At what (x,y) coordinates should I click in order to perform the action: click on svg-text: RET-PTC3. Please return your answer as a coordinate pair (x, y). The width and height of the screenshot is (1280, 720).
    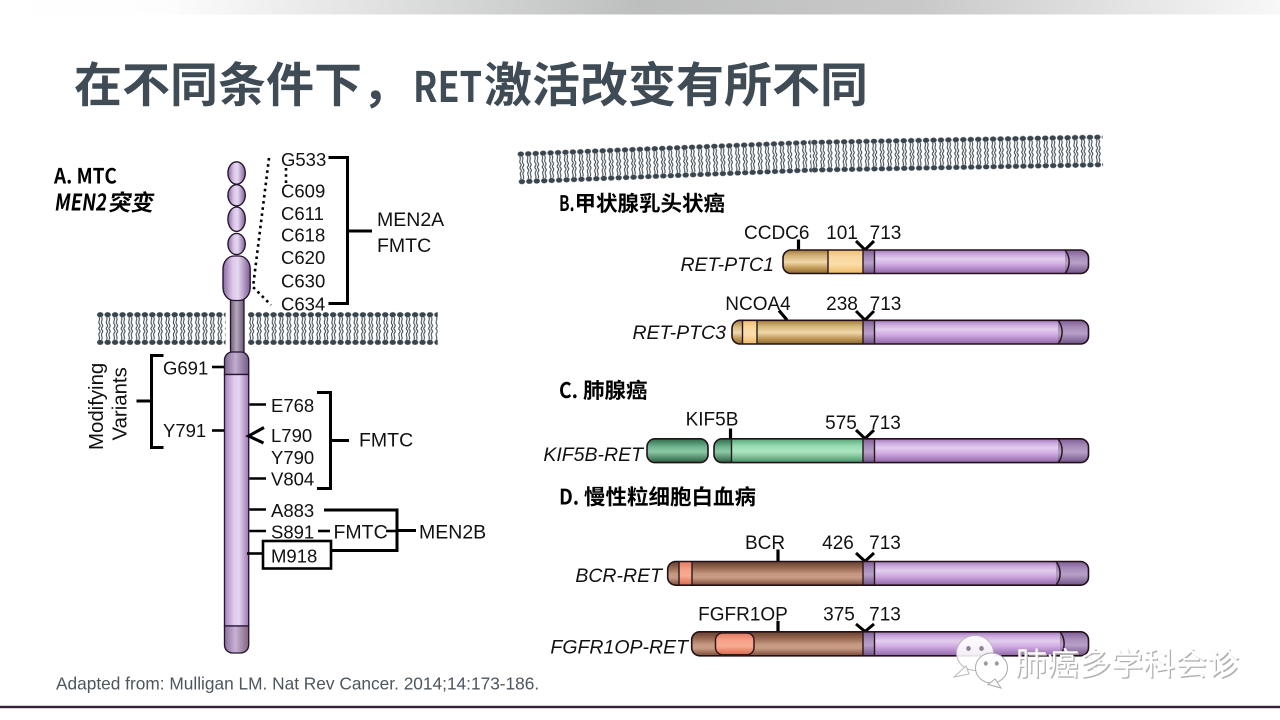
    Looking at the image, I should click on (679, 333).